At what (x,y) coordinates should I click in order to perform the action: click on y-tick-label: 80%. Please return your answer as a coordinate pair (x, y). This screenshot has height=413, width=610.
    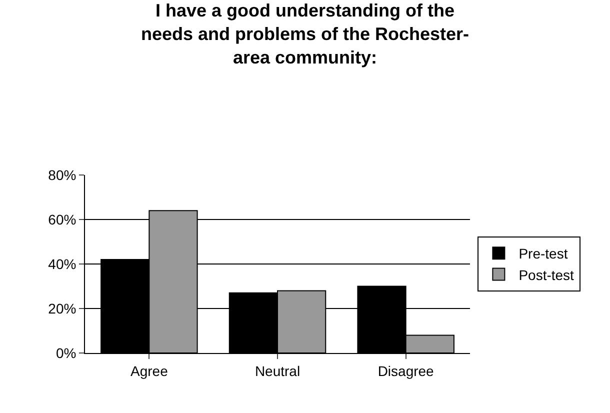
    Looking at the image, I should click on (62, 174).